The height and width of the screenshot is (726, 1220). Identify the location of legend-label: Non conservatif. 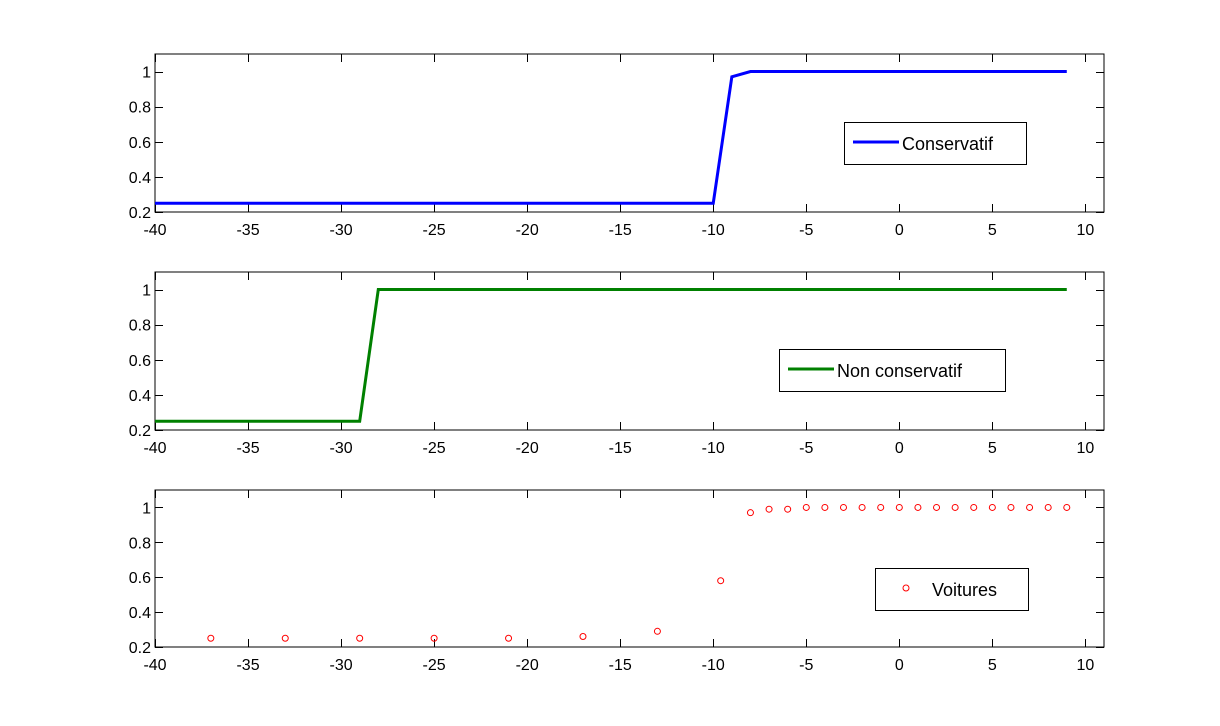
(900, 371).